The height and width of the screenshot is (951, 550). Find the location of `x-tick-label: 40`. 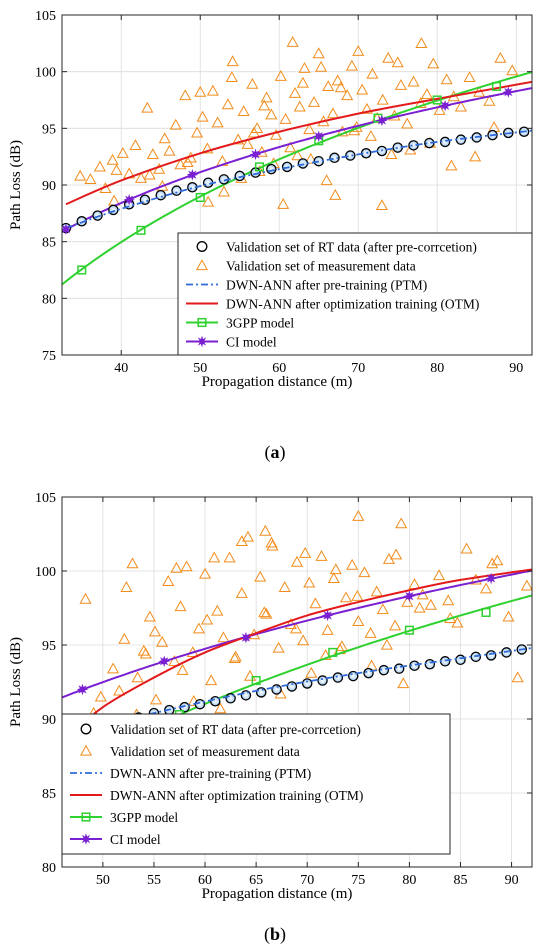

x-tick-label: 40 is located at coordinates (121, 368).